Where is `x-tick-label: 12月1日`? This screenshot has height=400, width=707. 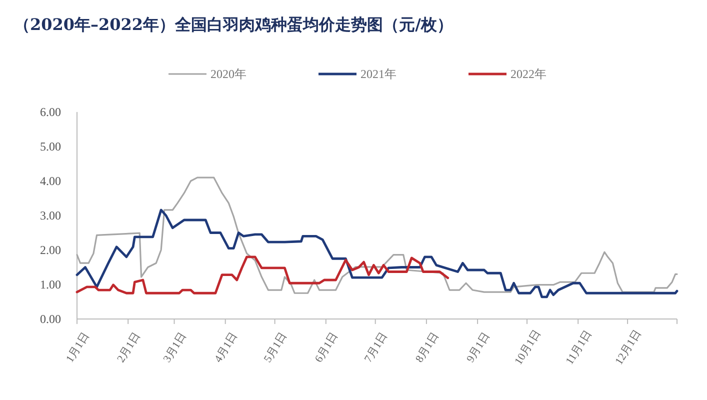
x-tick-label: 12月1日 is located at coordinates (628, 348).